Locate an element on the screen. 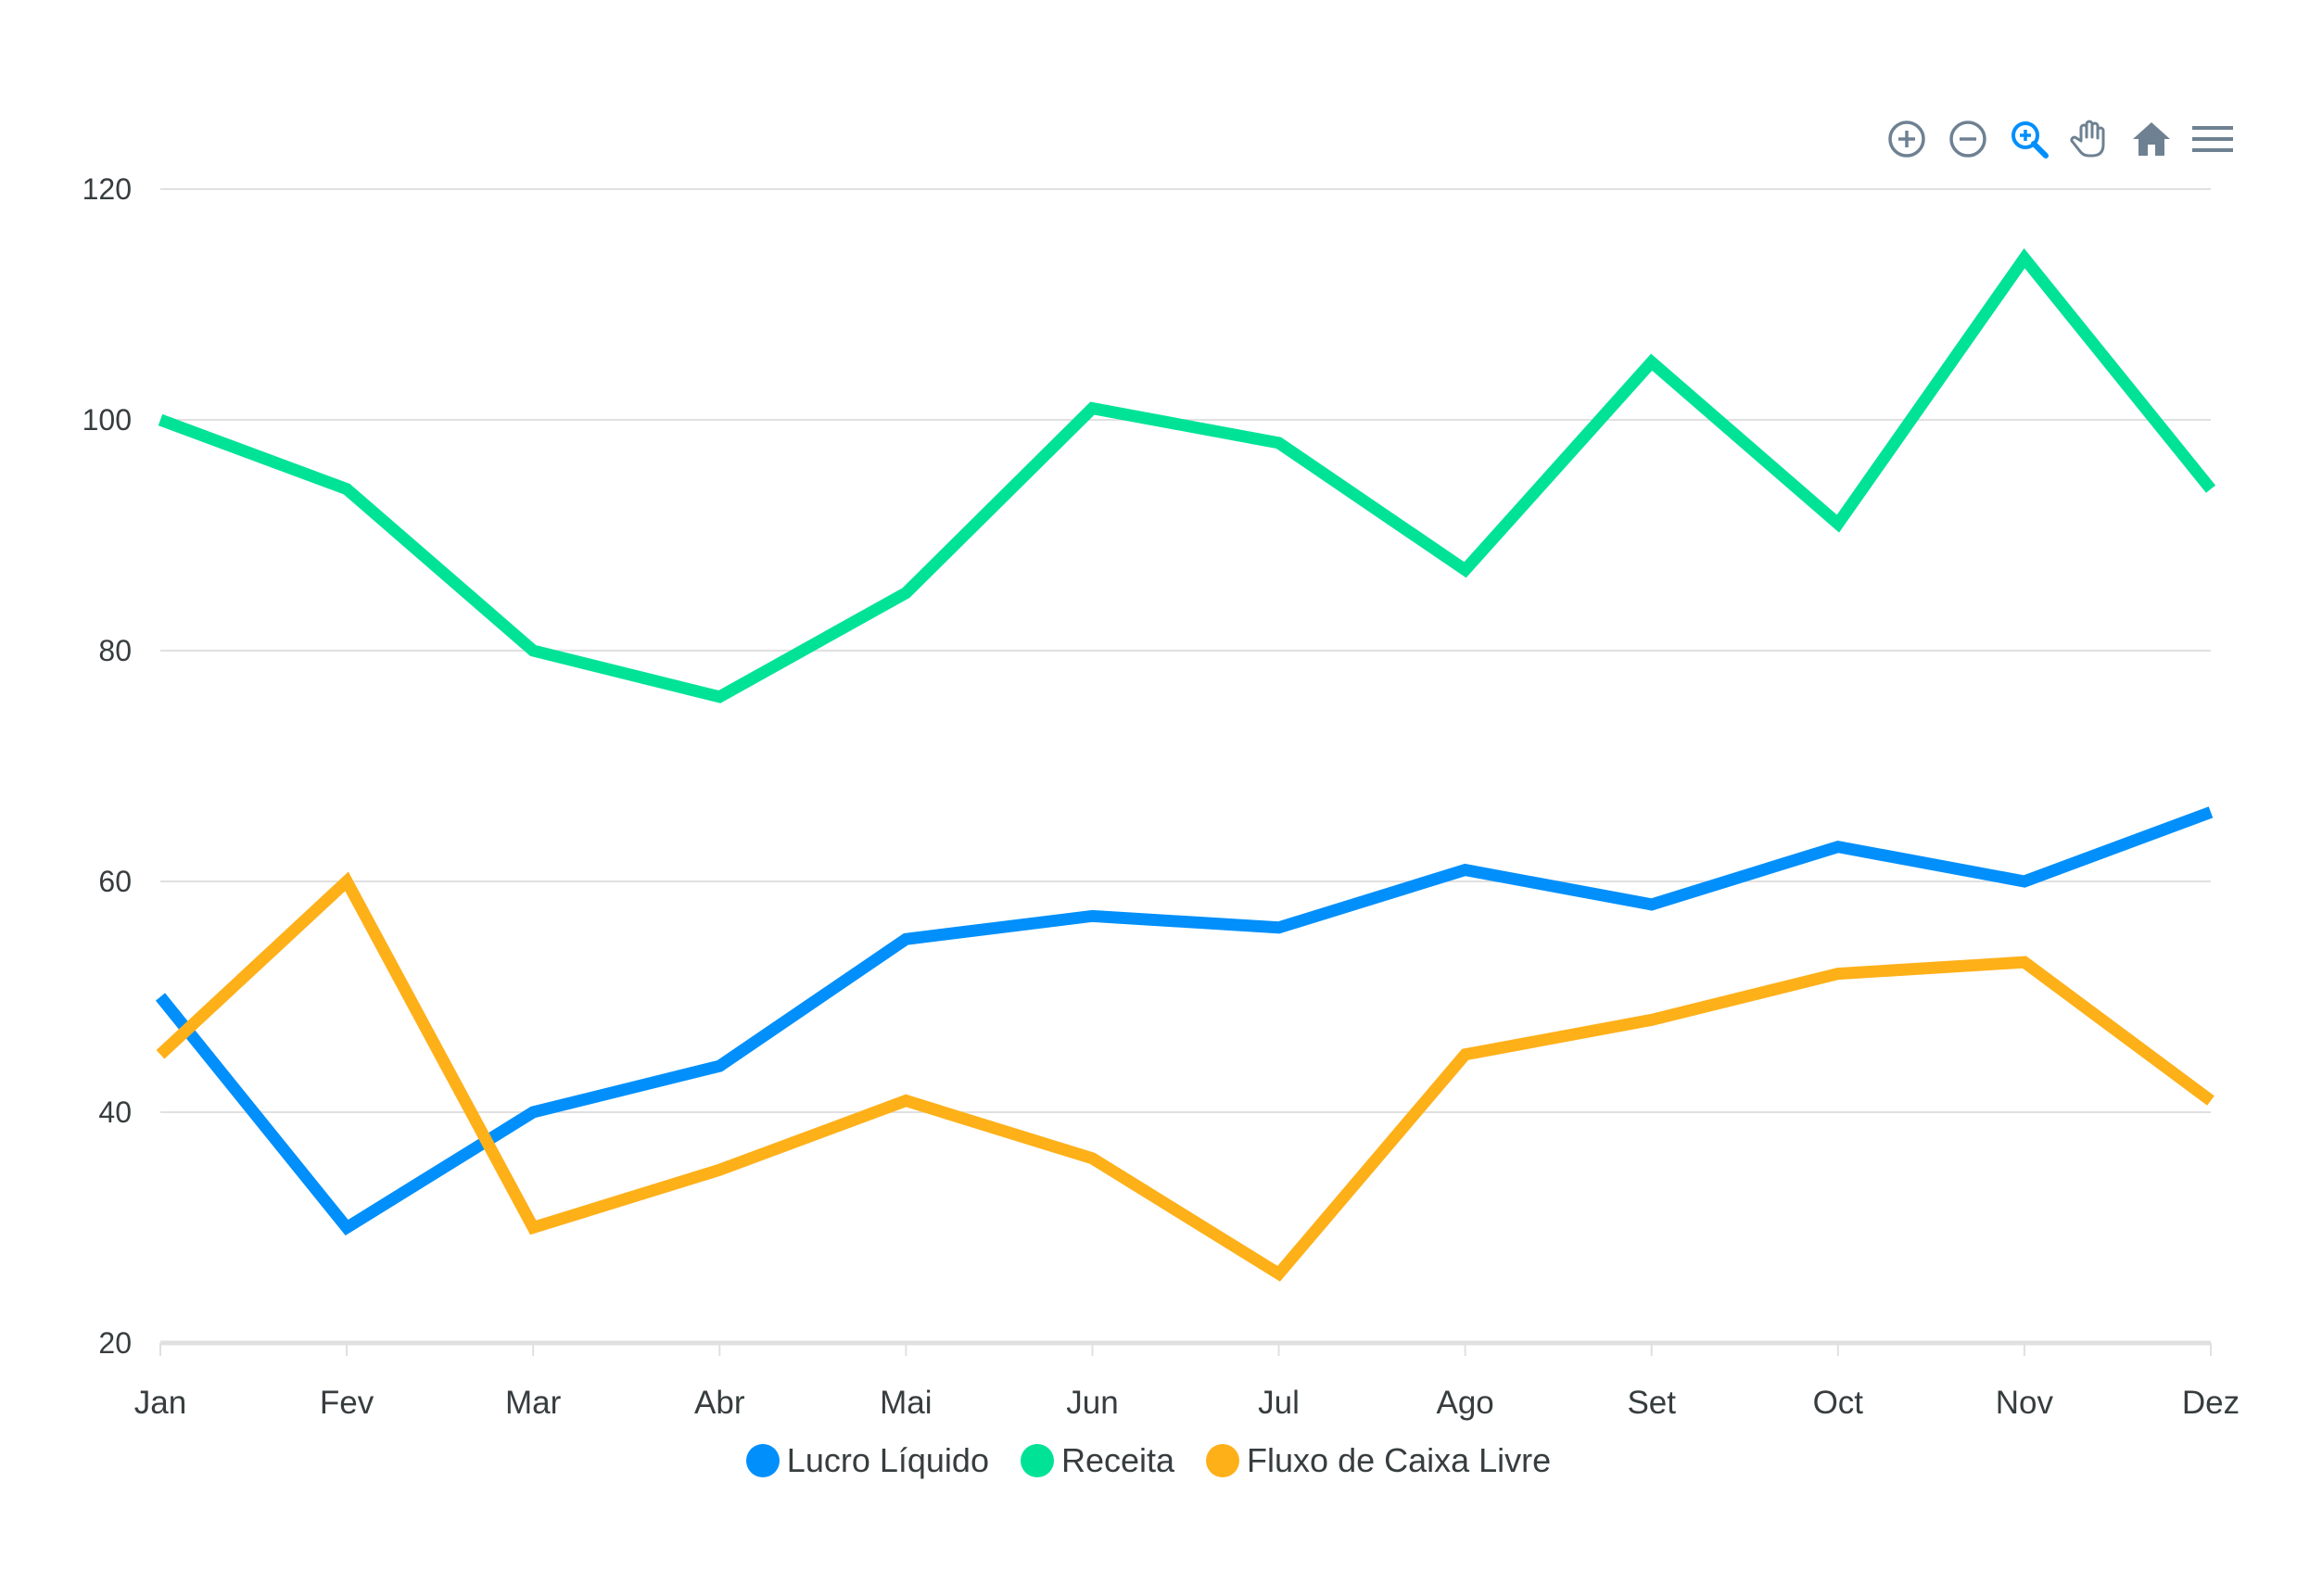 This screenshot has width=2297, height=1596. chart-menu-button is located at coordinates (2213, 139).